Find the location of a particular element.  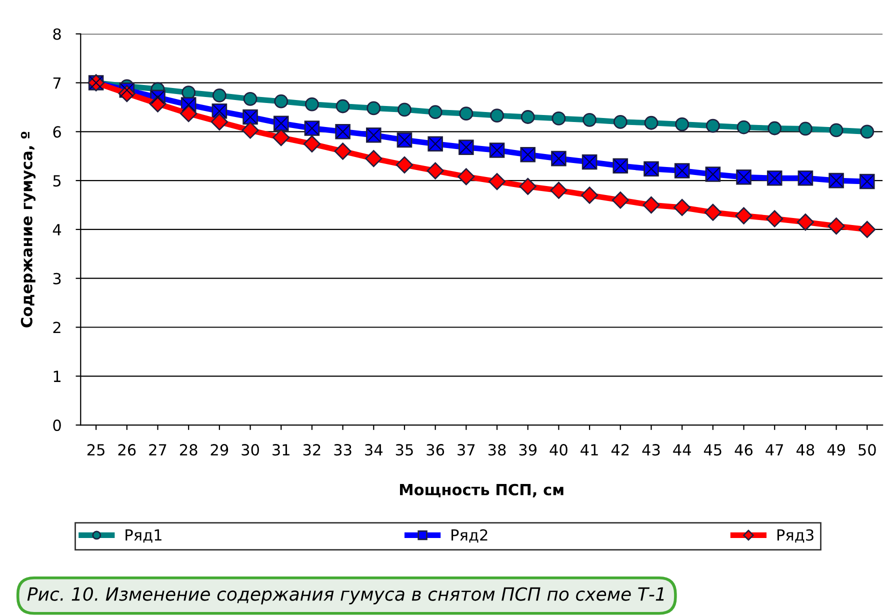

x-tick-label: 25 is located at coordinates (95, 450).